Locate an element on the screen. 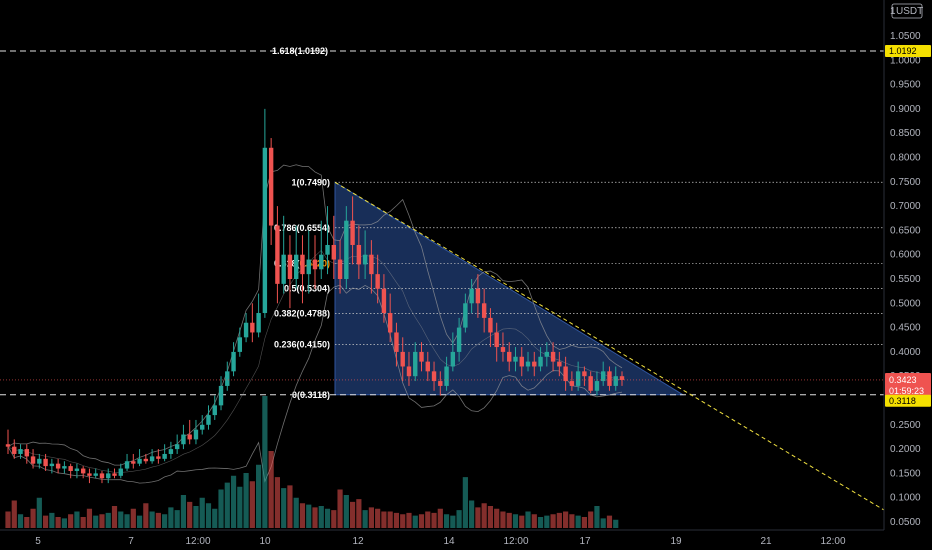 The image size is (932, 550). fib-level-label: 1(0.7490) is located at coordinates (310, 182).